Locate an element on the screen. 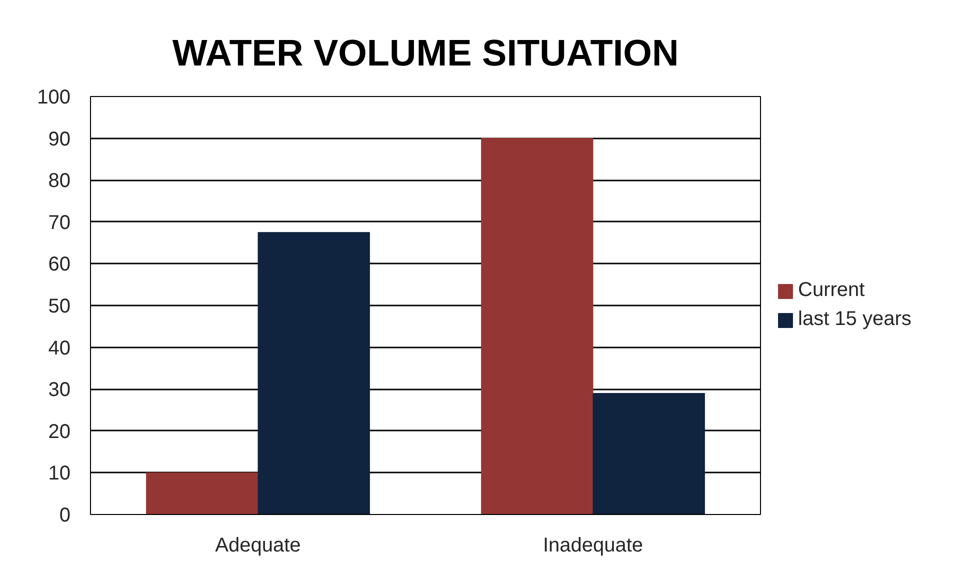  y-tick-label: 0 is located at coordinates (64, 515).